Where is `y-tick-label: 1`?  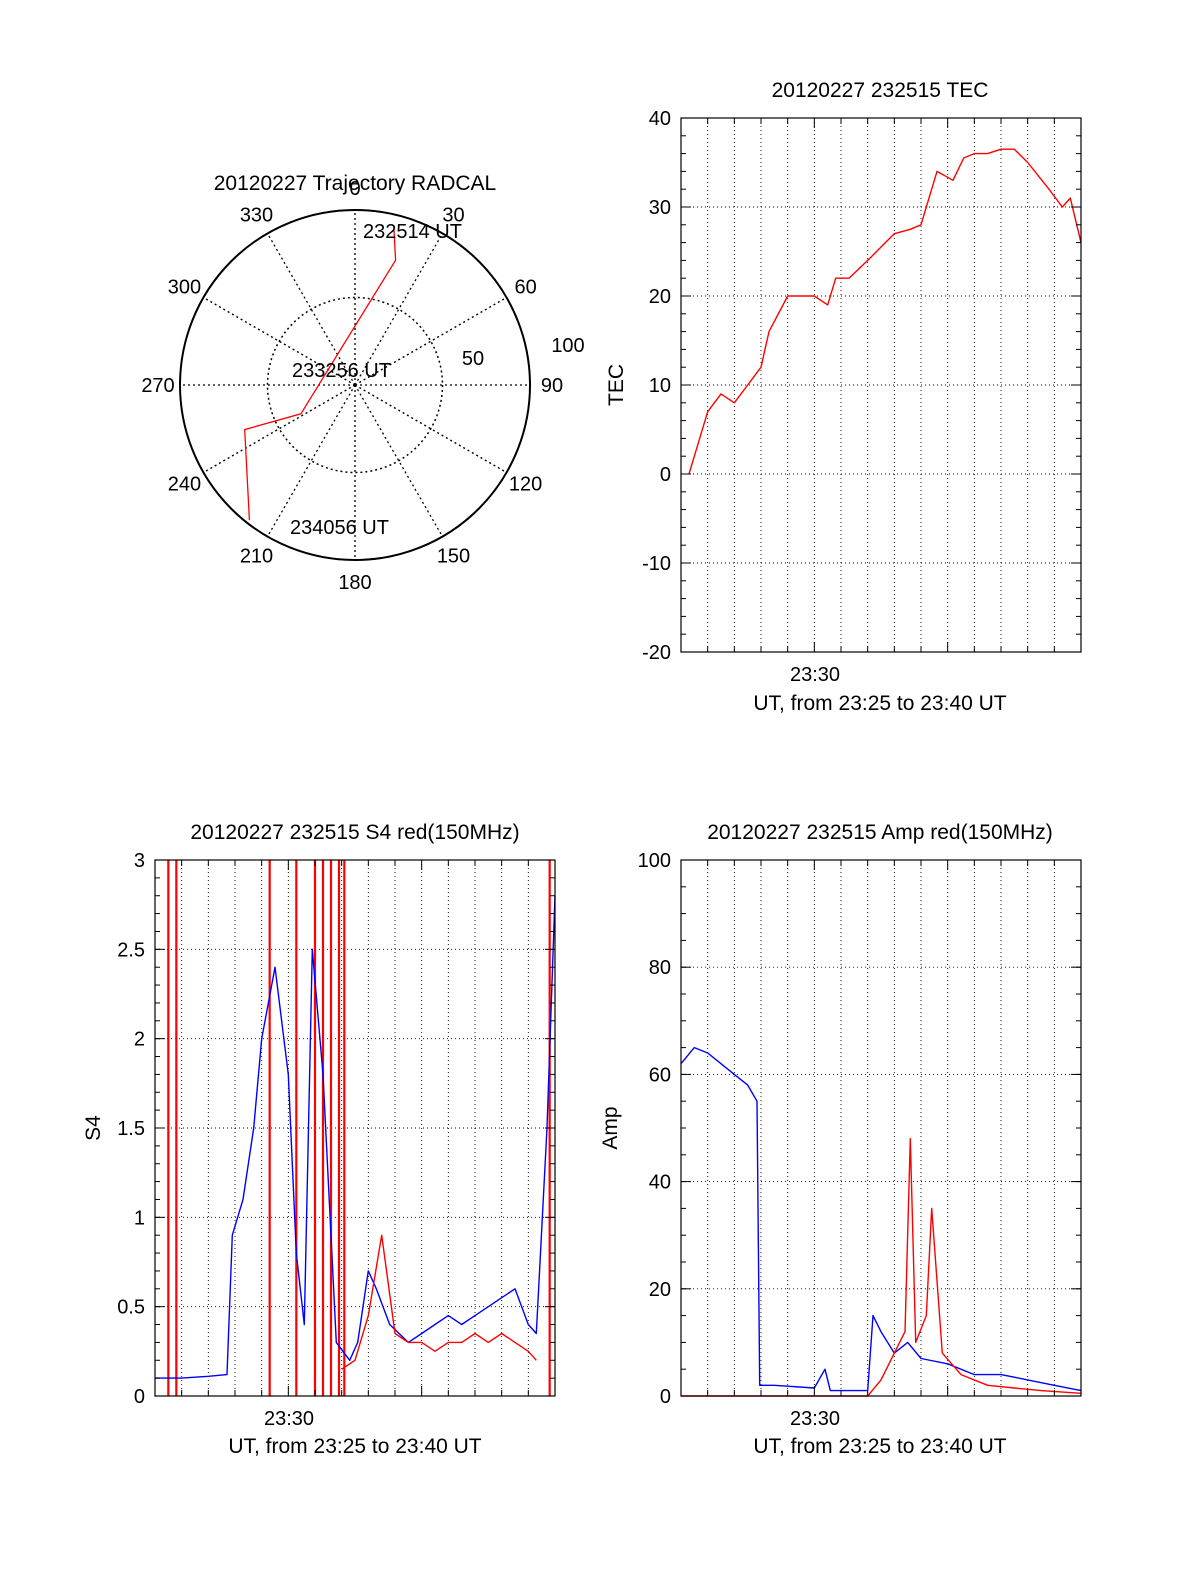 y-tick-label: 1 is located at coordinates (139, 1218).